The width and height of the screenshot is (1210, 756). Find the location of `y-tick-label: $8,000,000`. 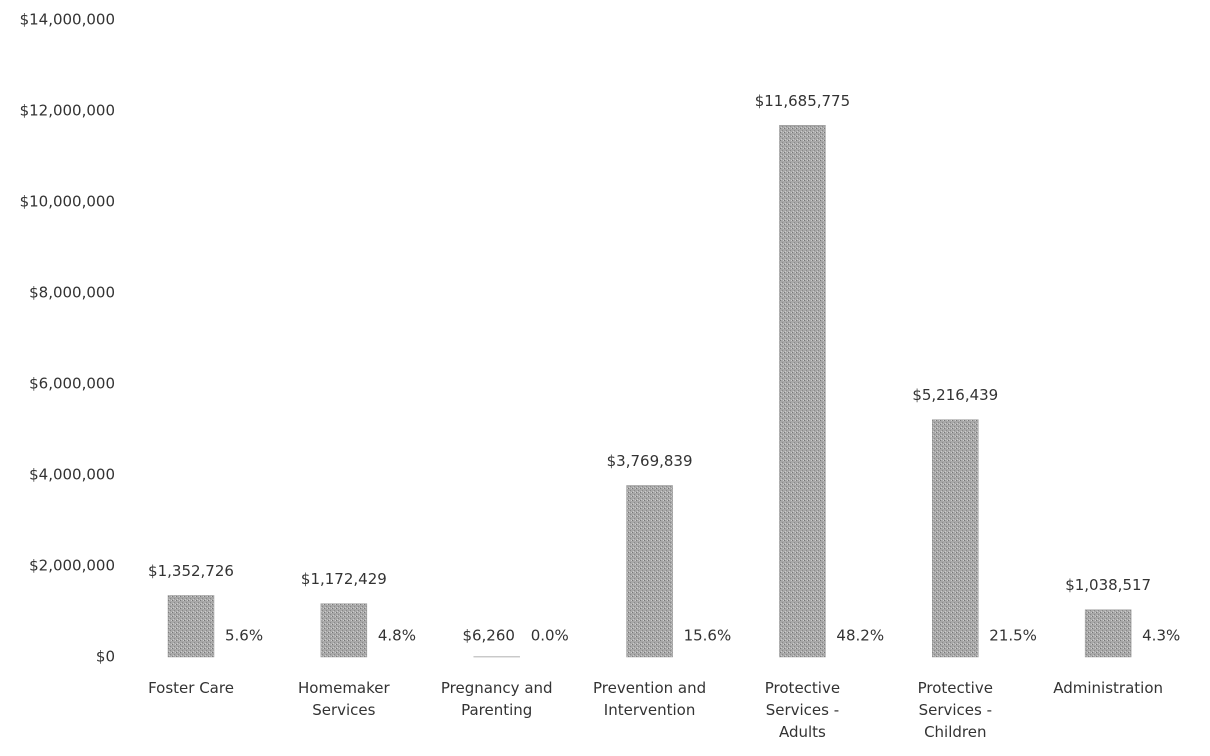

y-tick-label: $8,000,000 is located at coordinates (72, 293).